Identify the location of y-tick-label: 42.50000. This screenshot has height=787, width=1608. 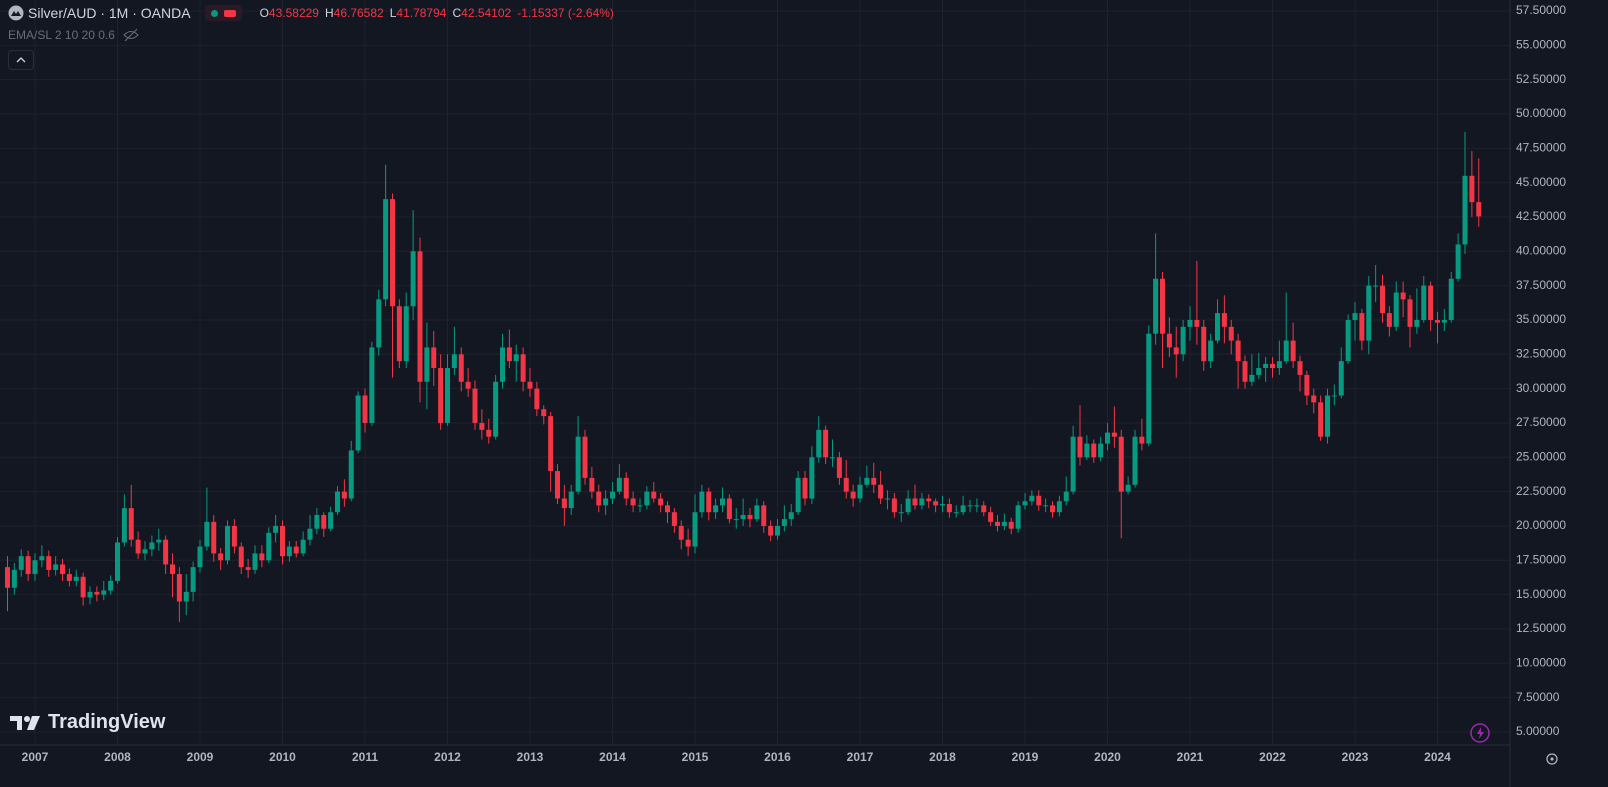
(1541, 216).